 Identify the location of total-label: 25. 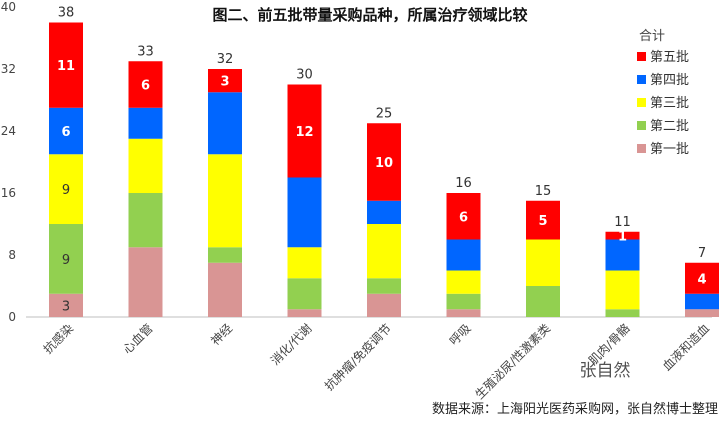
(384, 113).